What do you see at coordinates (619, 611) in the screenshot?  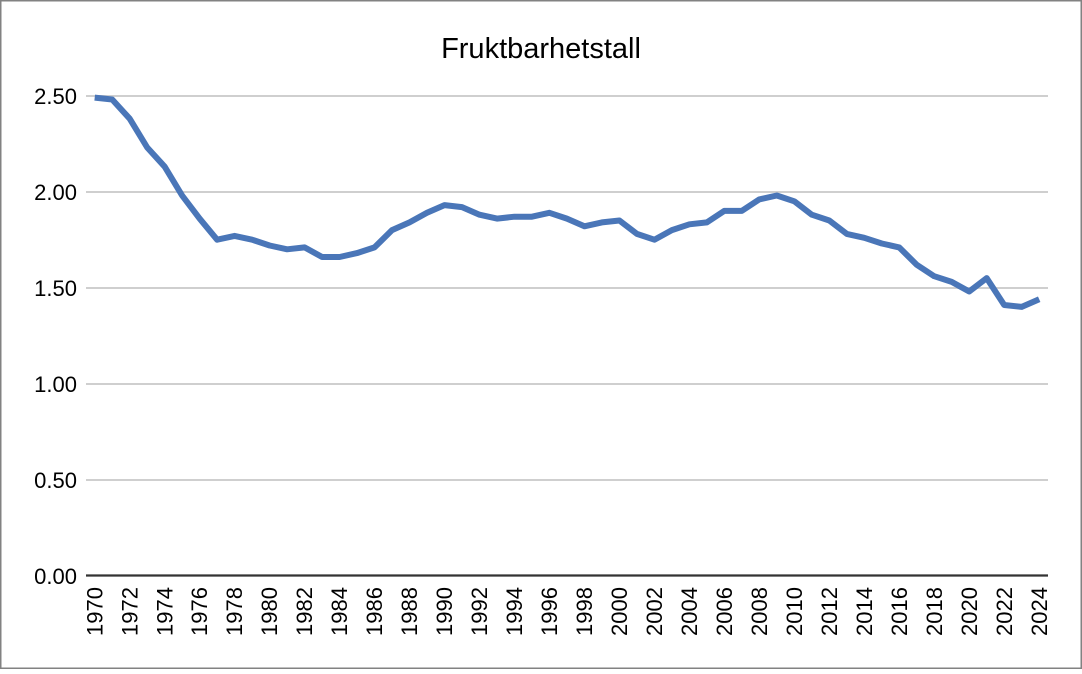 I see `svg-text: 2000` at bounding box center [619, 611].